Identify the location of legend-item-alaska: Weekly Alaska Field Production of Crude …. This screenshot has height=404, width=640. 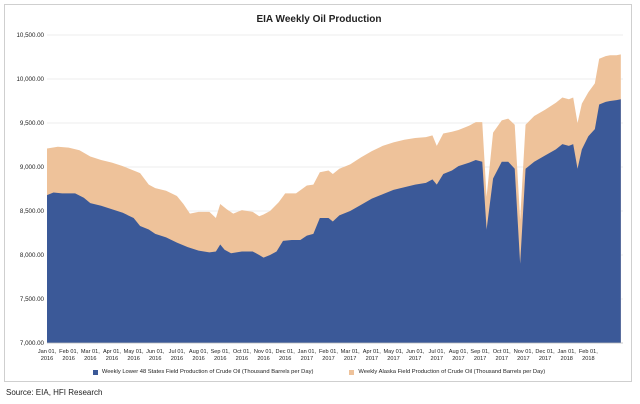
(447, 372).